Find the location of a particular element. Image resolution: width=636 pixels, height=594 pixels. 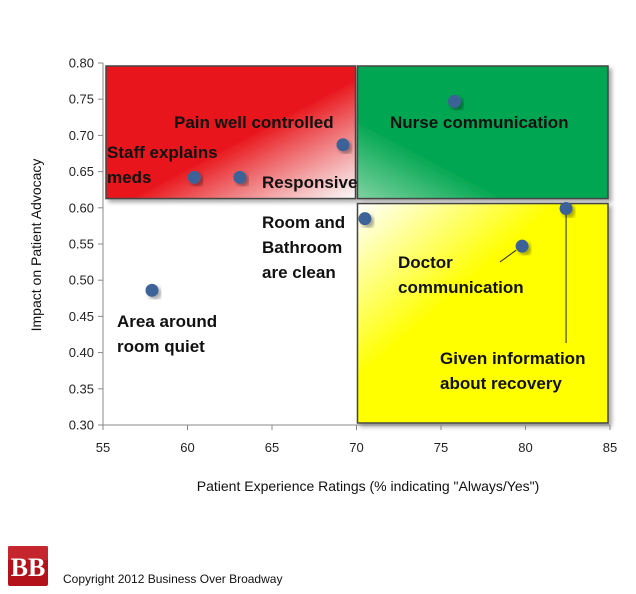

x-tick-label: 55 is located at coordinates (103, 447).